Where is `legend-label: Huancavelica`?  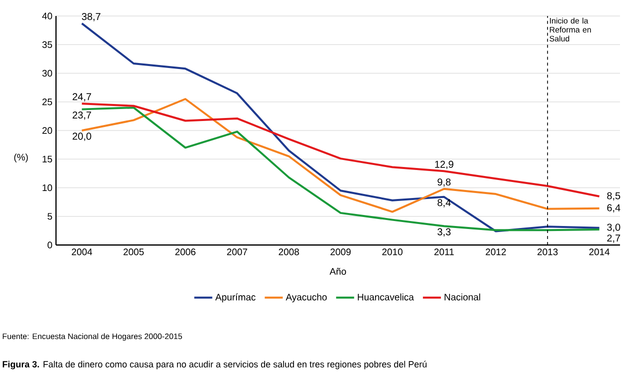 legend-label: Huancavelica is located at coordinates (386, 296).